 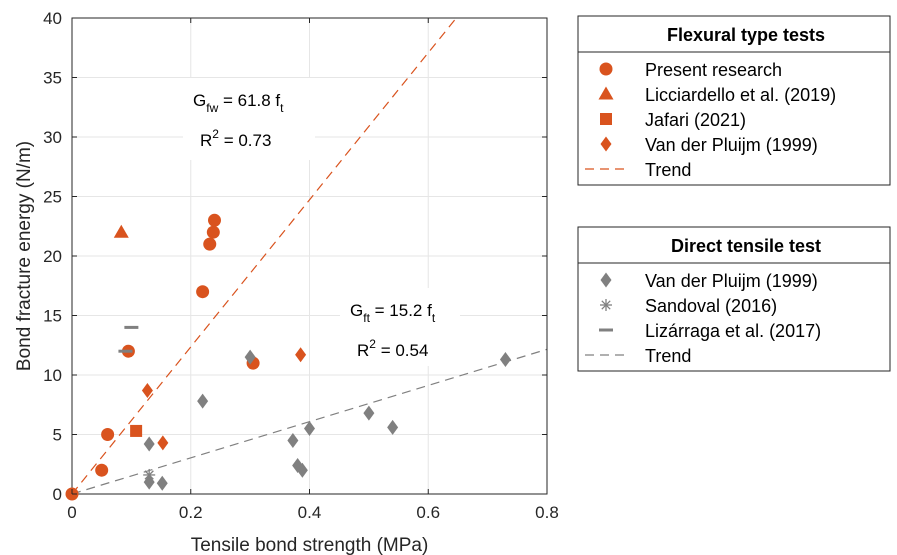 What do you see at coordinates (606, 119) in the screenshot?
I see `flexural-legend-square-marker` at bounding box center [606, 119].